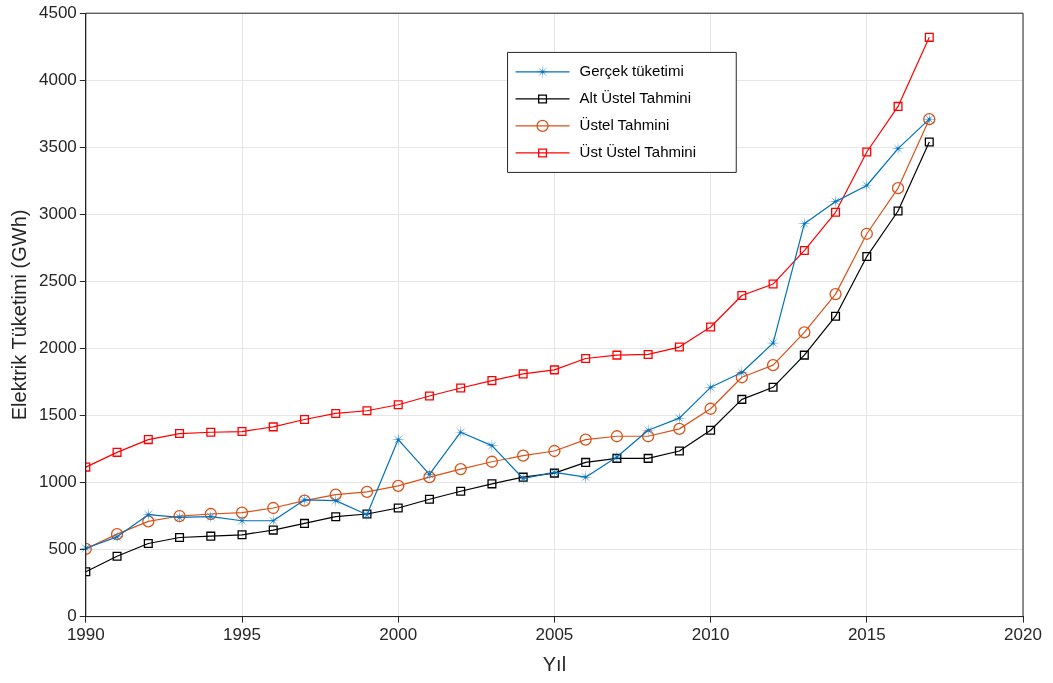  I want to click on x-tick-label: 2015, so click(866, 635).